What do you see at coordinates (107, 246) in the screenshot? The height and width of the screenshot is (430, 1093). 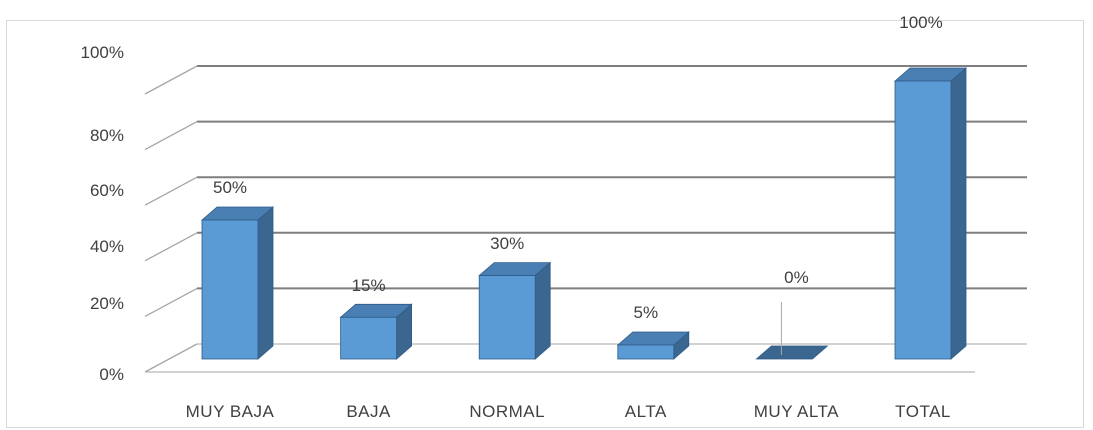 I see `y-tick-label: 40%` at bounding box center [107, 246].